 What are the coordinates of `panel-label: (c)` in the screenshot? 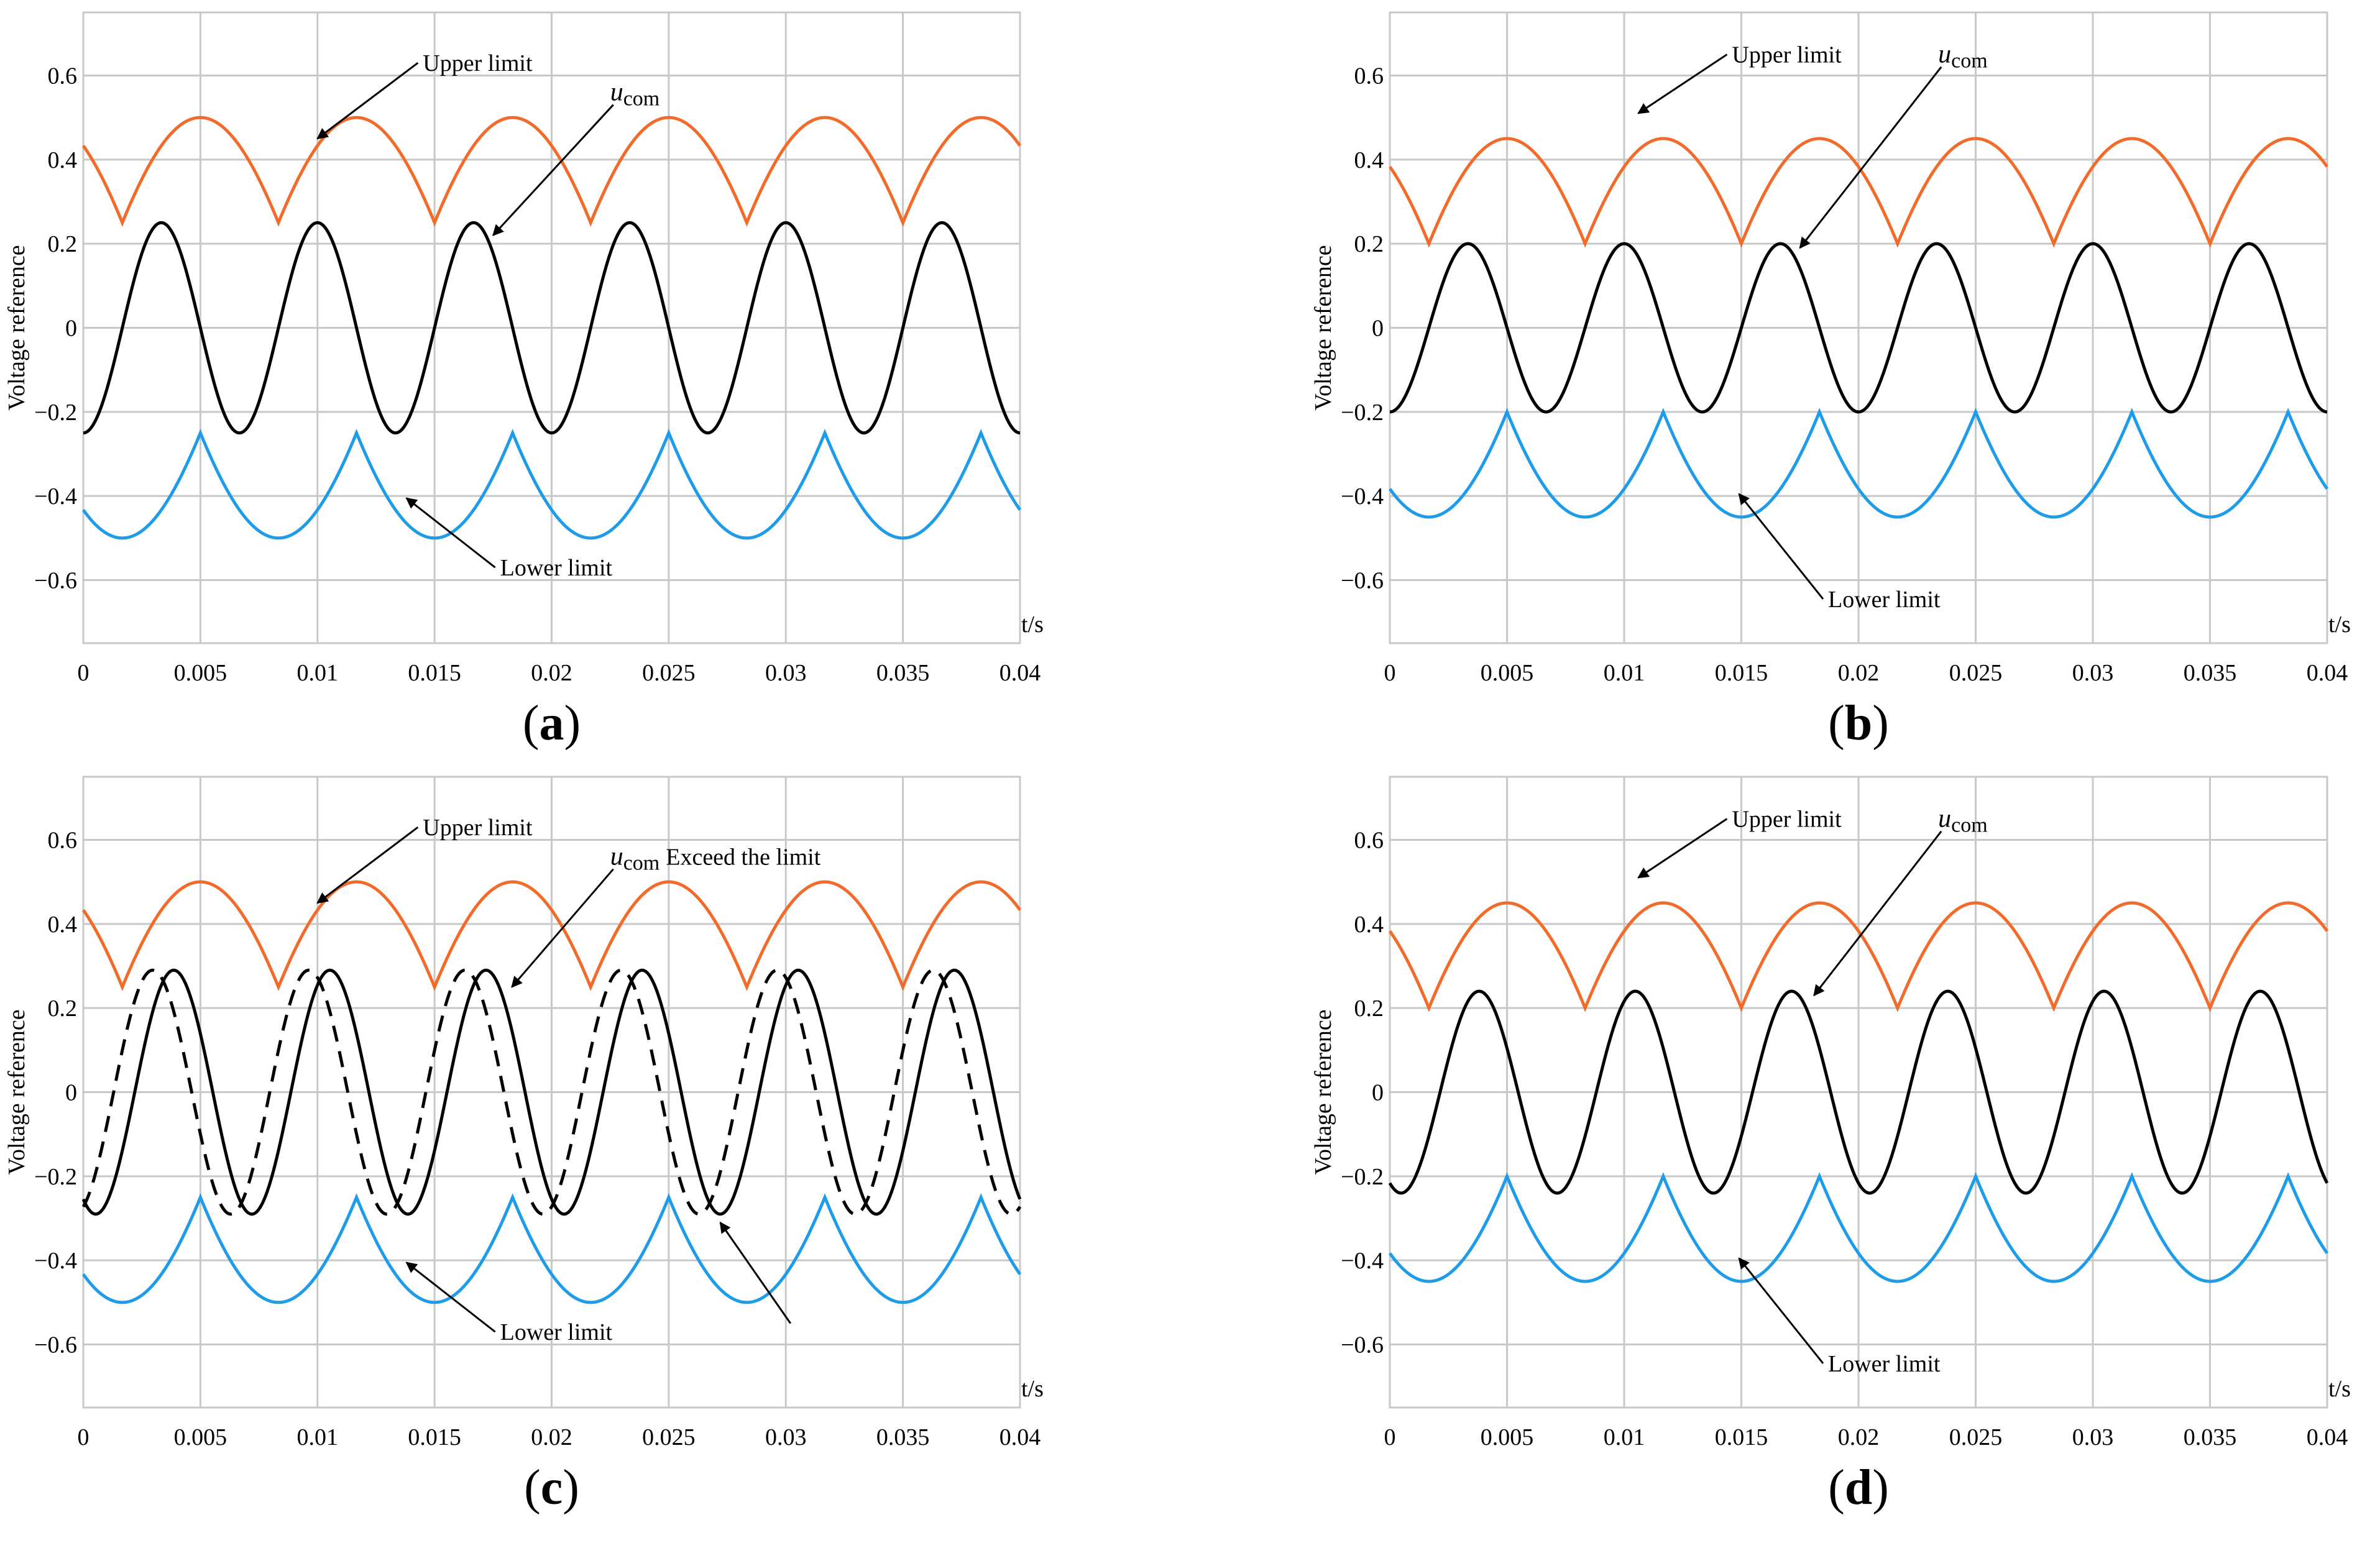 It's located at (551, 1487).